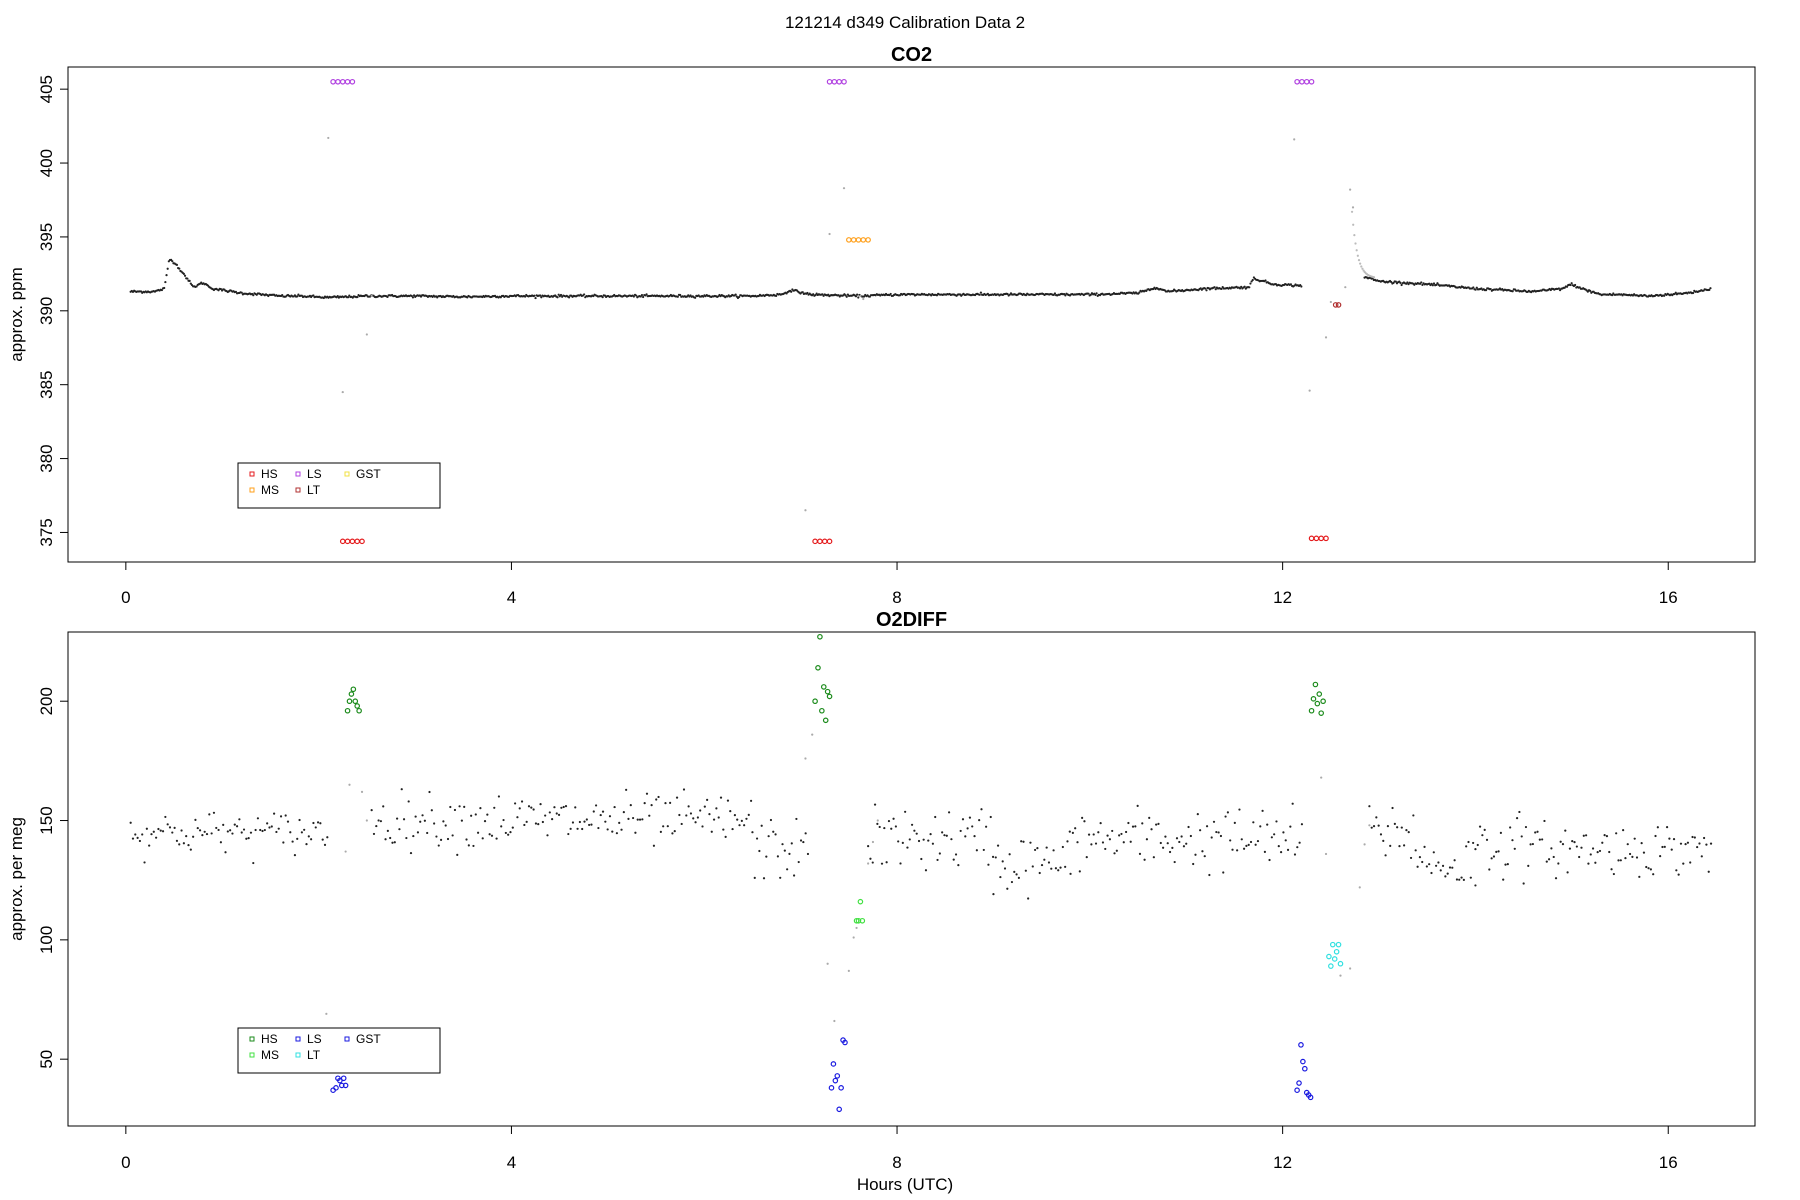 Image resolution: width=1800 pixels, height=1200 pixels. Describe the element at coordinates (125, 1162) in the screenshot. I see `x-tick-label: 0` at that location.